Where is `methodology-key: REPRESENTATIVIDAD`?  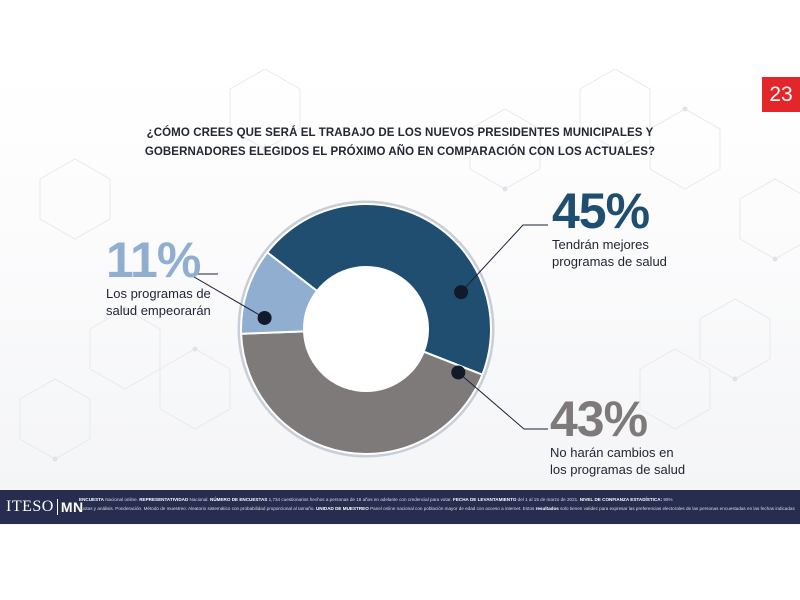
methodology-key: REPRESENTATIVIDAD is located at coordinates (164, 499).